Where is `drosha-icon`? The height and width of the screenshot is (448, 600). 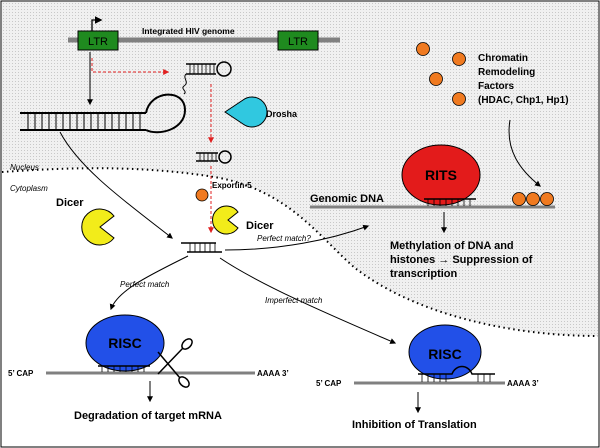
drosha-icon is located at coordinates (246, 112).